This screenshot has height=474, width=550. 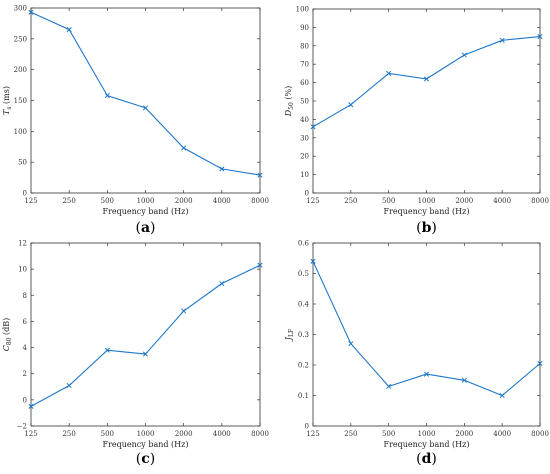 What do you see at coordinates (25, 348) in the screenshot?
I see `y-tick-label: 4` at bounding box center [25, 348].